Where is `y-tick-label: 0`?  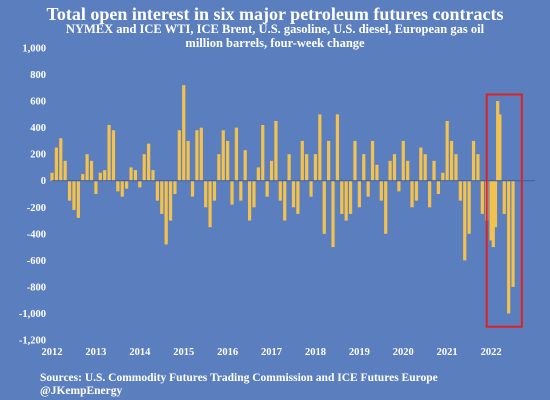 y-tick-label: 0 is located at coordinates (43, 181).